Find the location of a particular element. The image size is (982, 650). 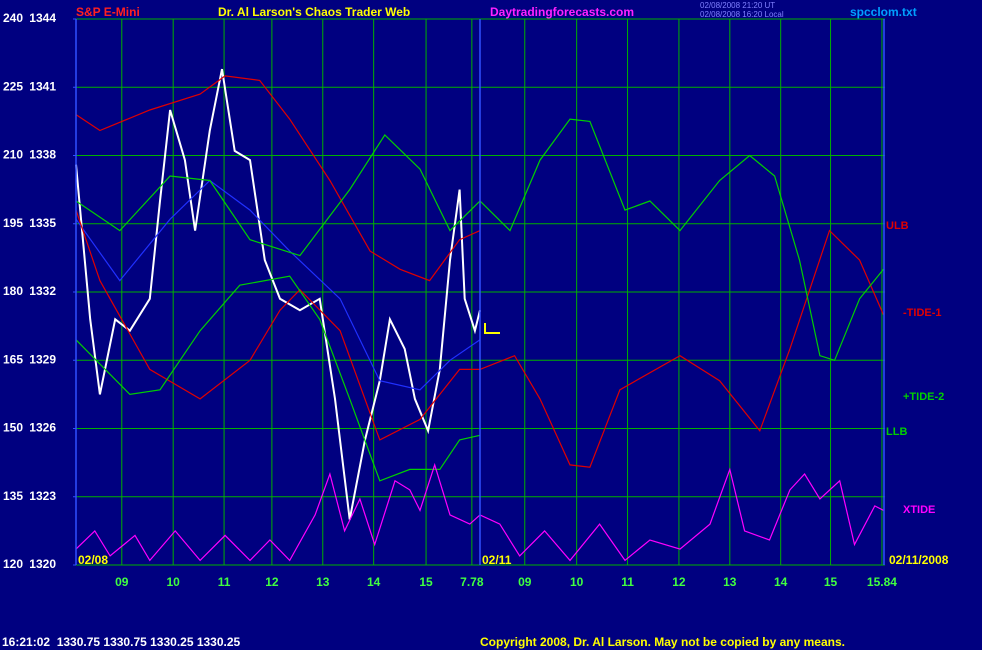

legend-label: -TIDE-1 is located at coordinates (922, 313).